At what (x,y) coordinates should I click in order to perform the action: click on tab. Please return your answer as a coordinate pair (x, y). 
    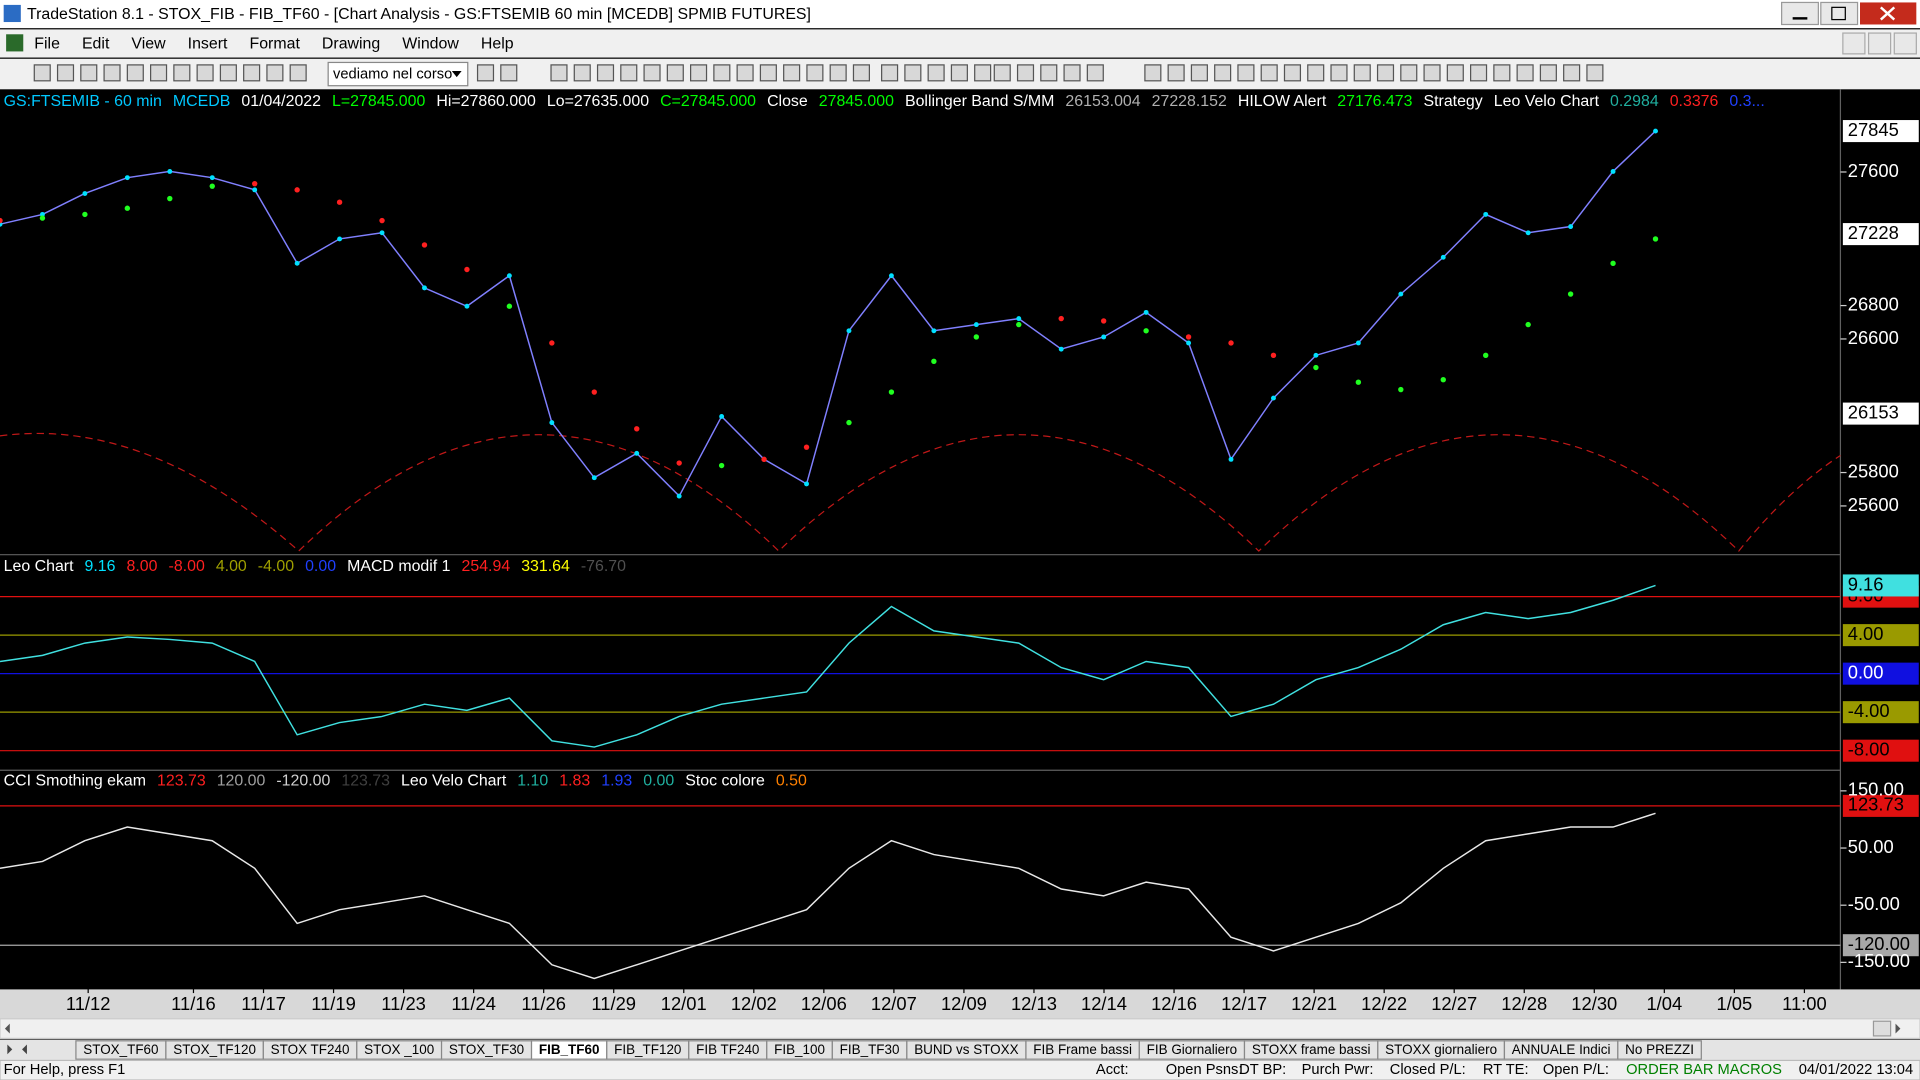
    Looking at the image, I should click on (1659, 1050).